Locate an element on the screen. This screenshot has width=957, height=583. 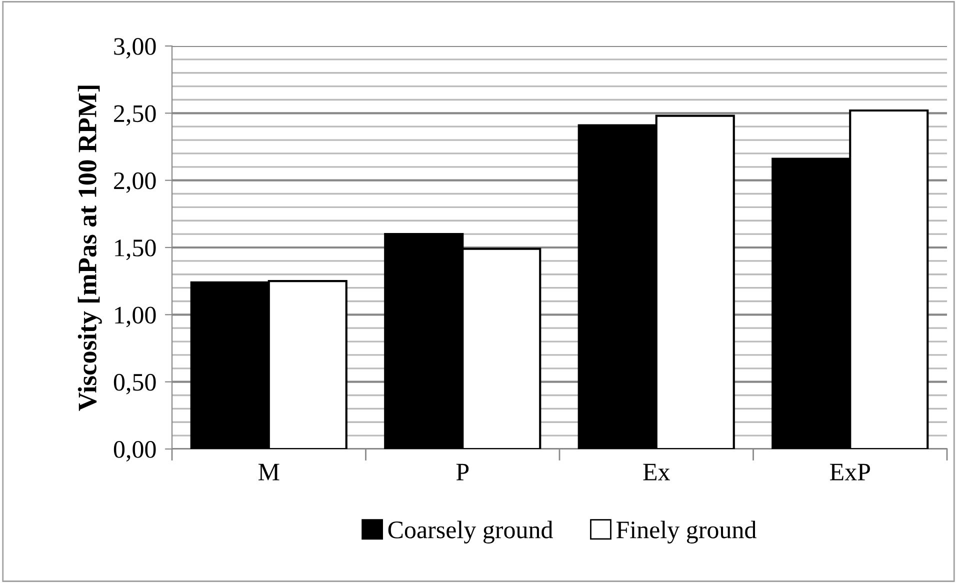
legend-label: Finely ground is located at coordinates (686, 532).